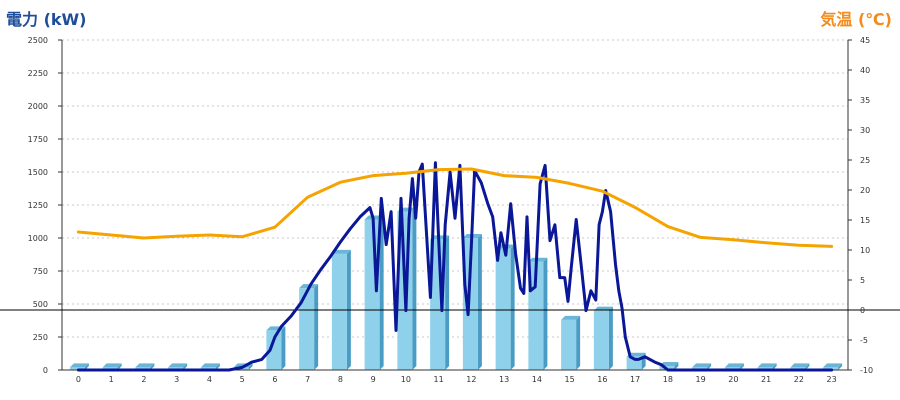  What do you see at coordinates (864, 340) in the screenshot?
I see `right-tick-label: -5` at bounding box center [864, 340].